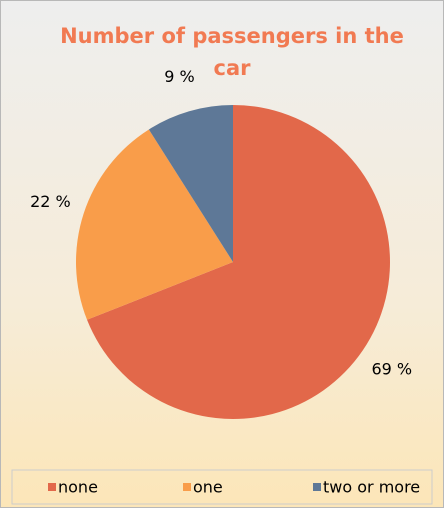  What do you see at coordinates (78, 487) in the screenshot?
I see `legend-label: none` at bounding box center [78, 487].